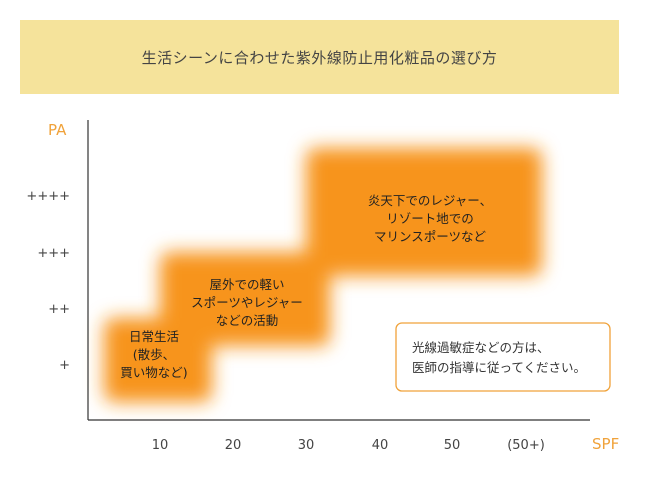  What do you see at coordinates (57, 130) in the screenshot?
I see `y-axis-label: PA` at bounding box center [57, 130].